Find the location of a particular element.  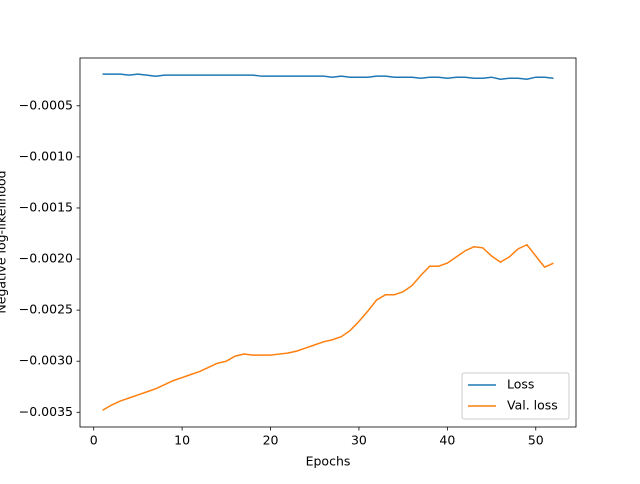

y-tick-label: −0.0035 is located at coordinates (46, 411).